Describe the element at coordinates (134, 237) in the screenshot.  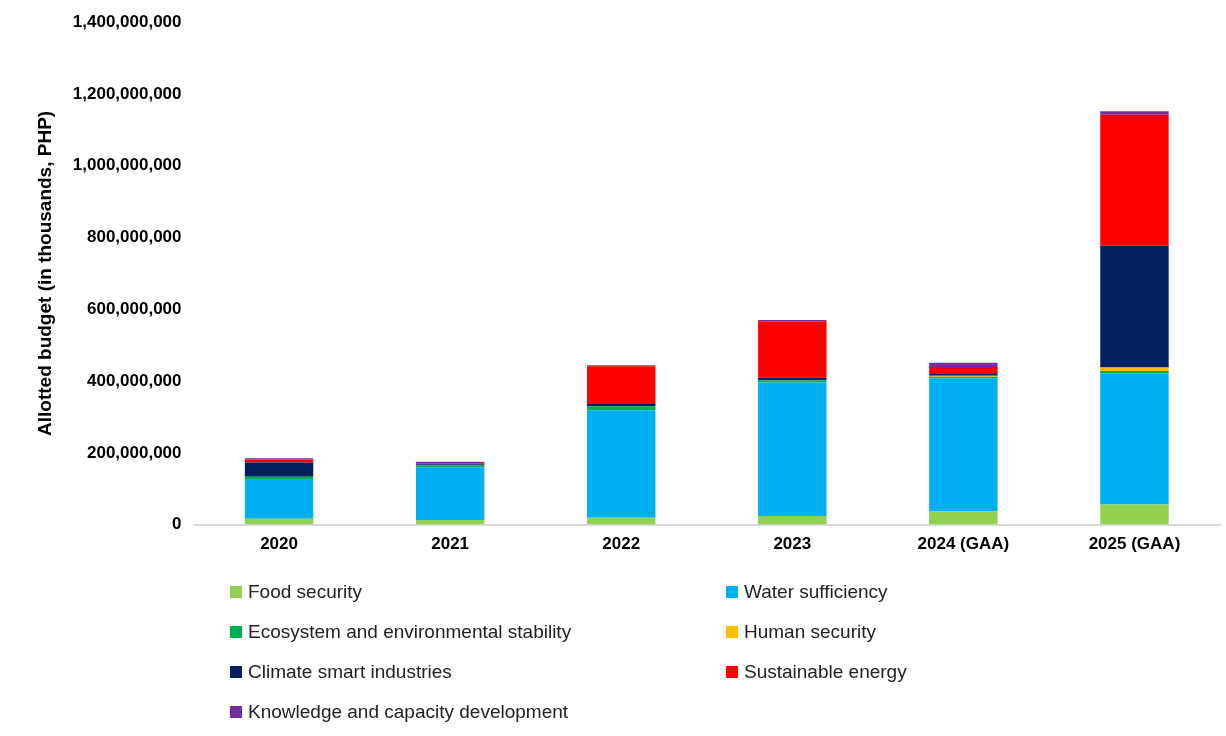
I see `y-tick-label: 800,000,000` at that location.